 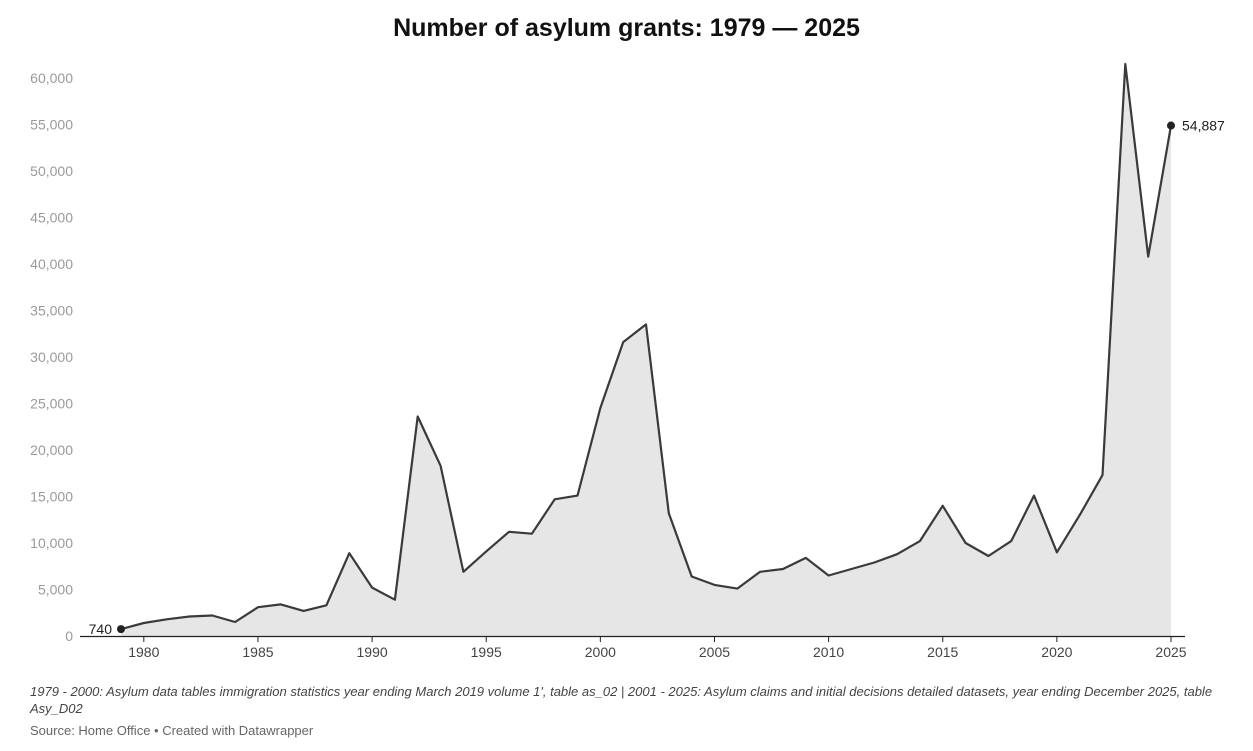 I want to click on x-tick-label: 1995, so click(x=486, y=652).